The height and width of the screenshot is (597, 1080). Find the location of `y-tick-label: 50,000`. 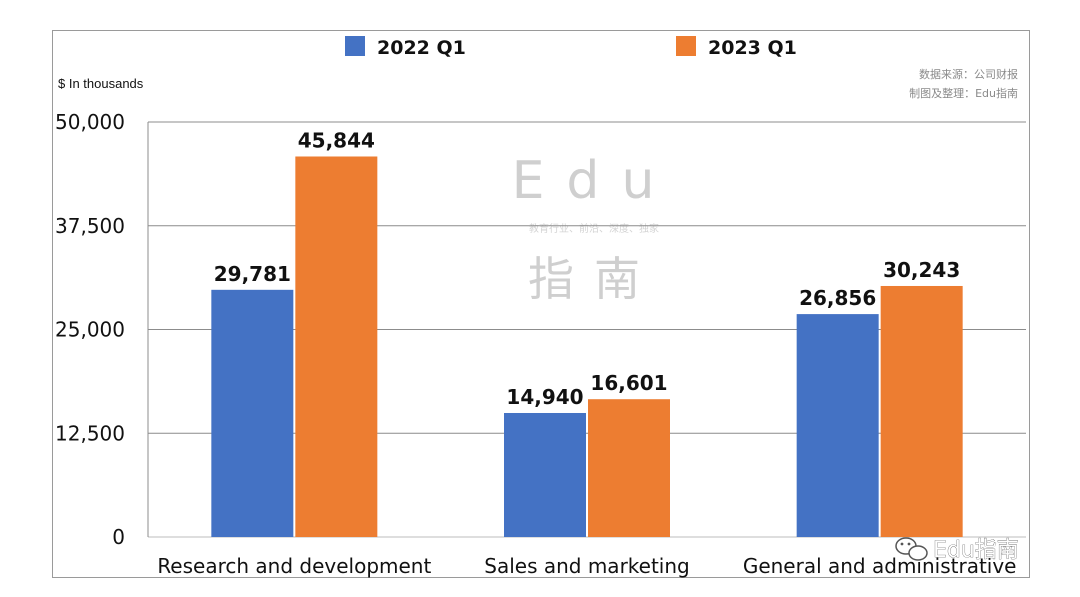

y-tick-label: 50,000 is located at coordinates (90, 122).